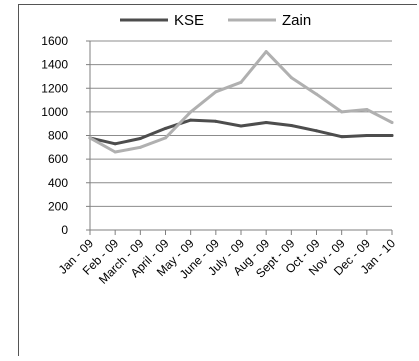 The height and width of the screenshot is (361, 419). I want to click on y-tick-label: 1000, so click(54, 112).